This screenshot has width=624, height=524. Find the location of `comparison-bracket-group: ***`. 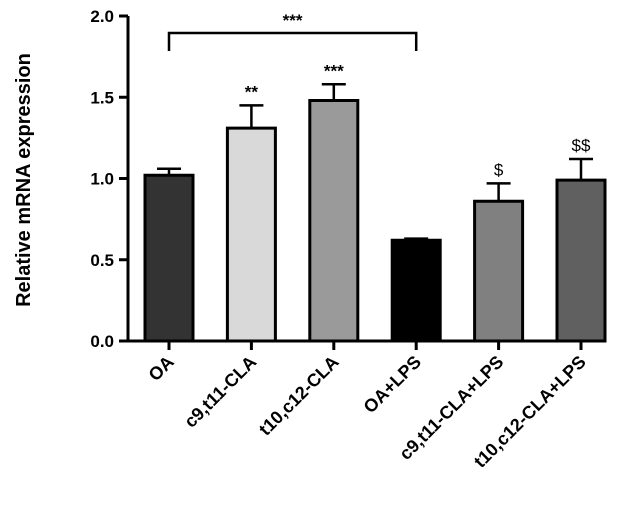

comparison-bracket-group: *** is located at coordinates (292, 31).